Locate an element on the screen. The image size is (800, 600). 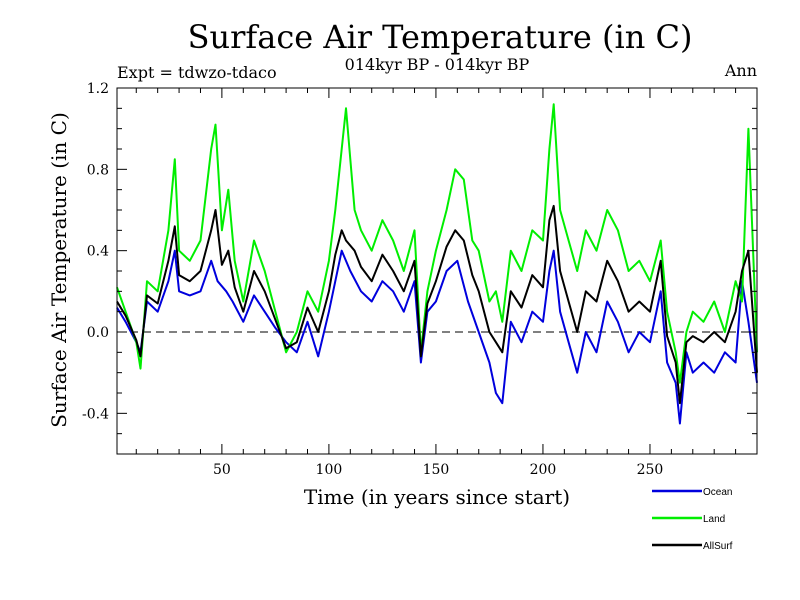
x-tick-label: 200 is located at coordinates (543, 470).